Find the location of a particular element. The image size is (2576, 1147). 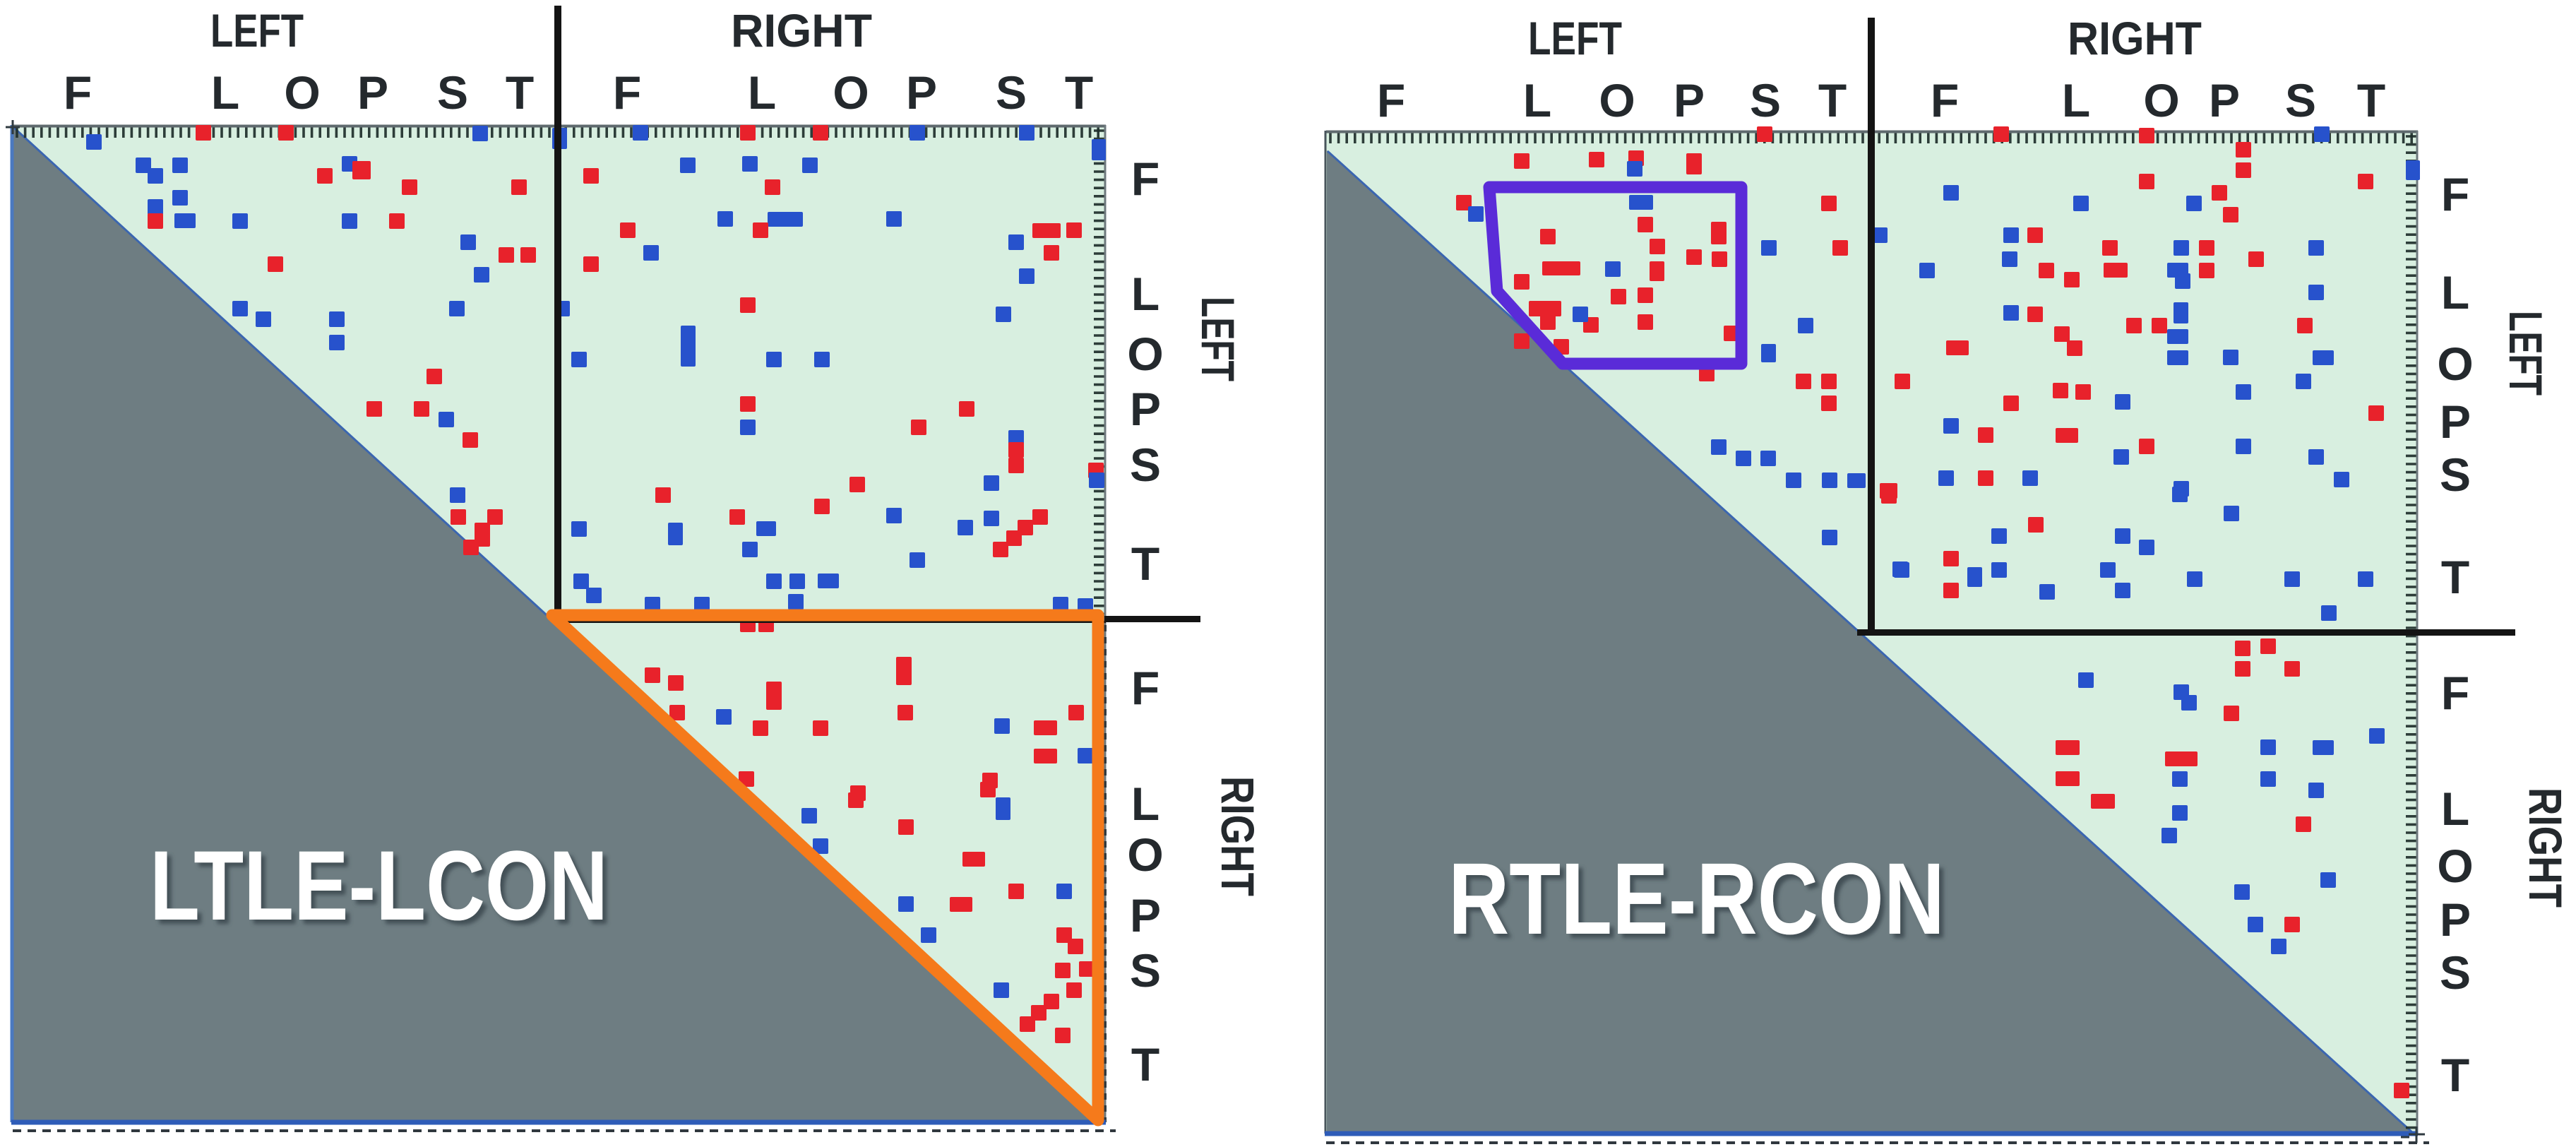

svg-text: LTLE-LCON is located at coordinates (379, 885).